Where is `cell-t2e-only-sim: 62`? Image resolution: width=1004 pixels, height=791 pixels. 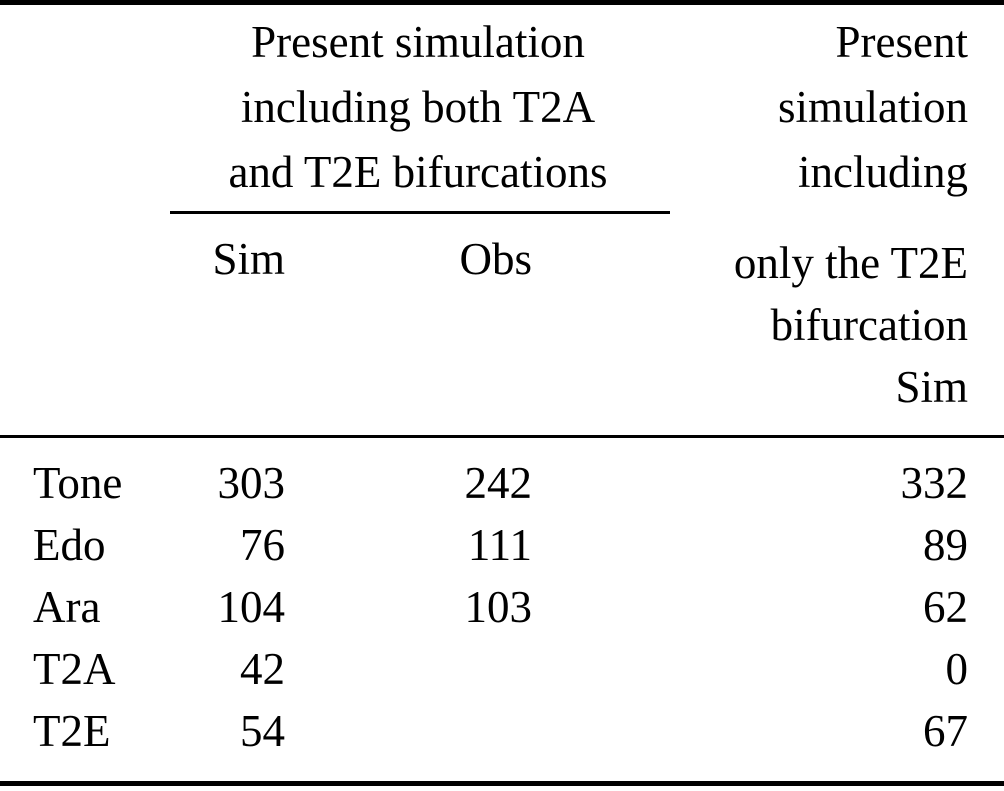
cell-t2e-only-sim: 62 is located at coordinates (945, 607).